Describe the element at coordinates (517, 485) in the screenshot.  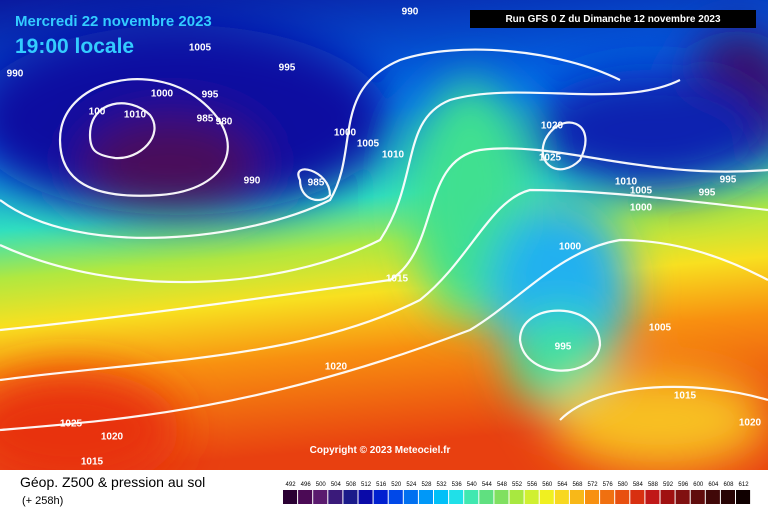
I see `legend-value: 552` at that location.